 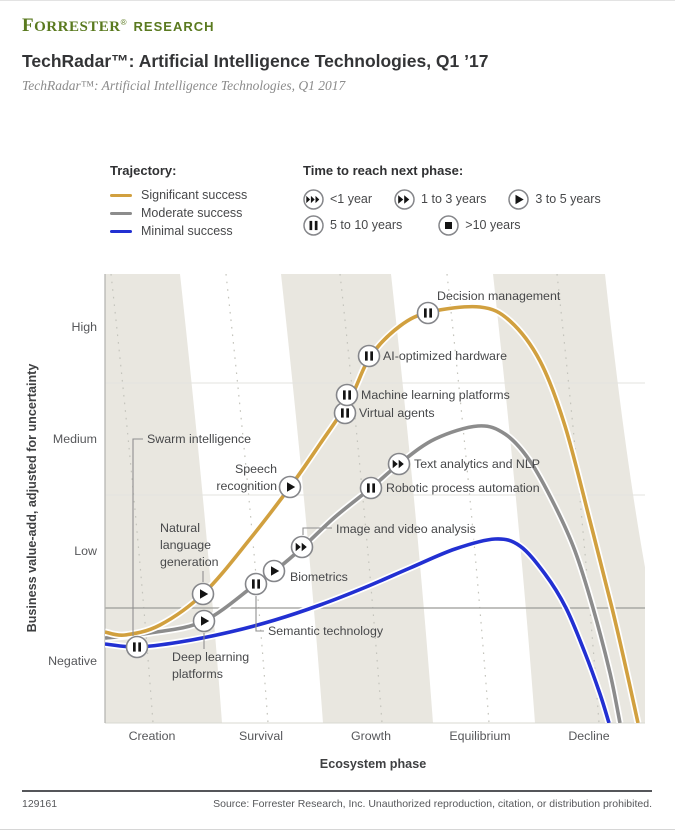 What do you see at coordinates (72, 661) in the screenshot?
I see `y-axis-label-negative: Negative` at bounding box center [72, 661].